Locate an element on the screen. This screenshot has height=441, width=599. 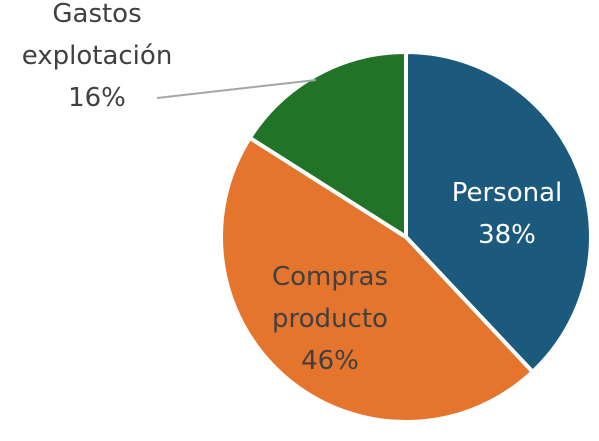
slice-label-1: Compras producto 46% is located at coordinates (330, 319).